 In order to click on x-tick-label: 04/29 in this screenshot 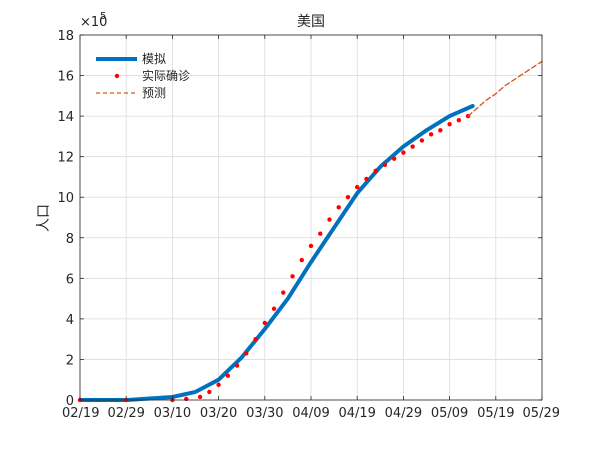, I will do `click(403, 413)`.